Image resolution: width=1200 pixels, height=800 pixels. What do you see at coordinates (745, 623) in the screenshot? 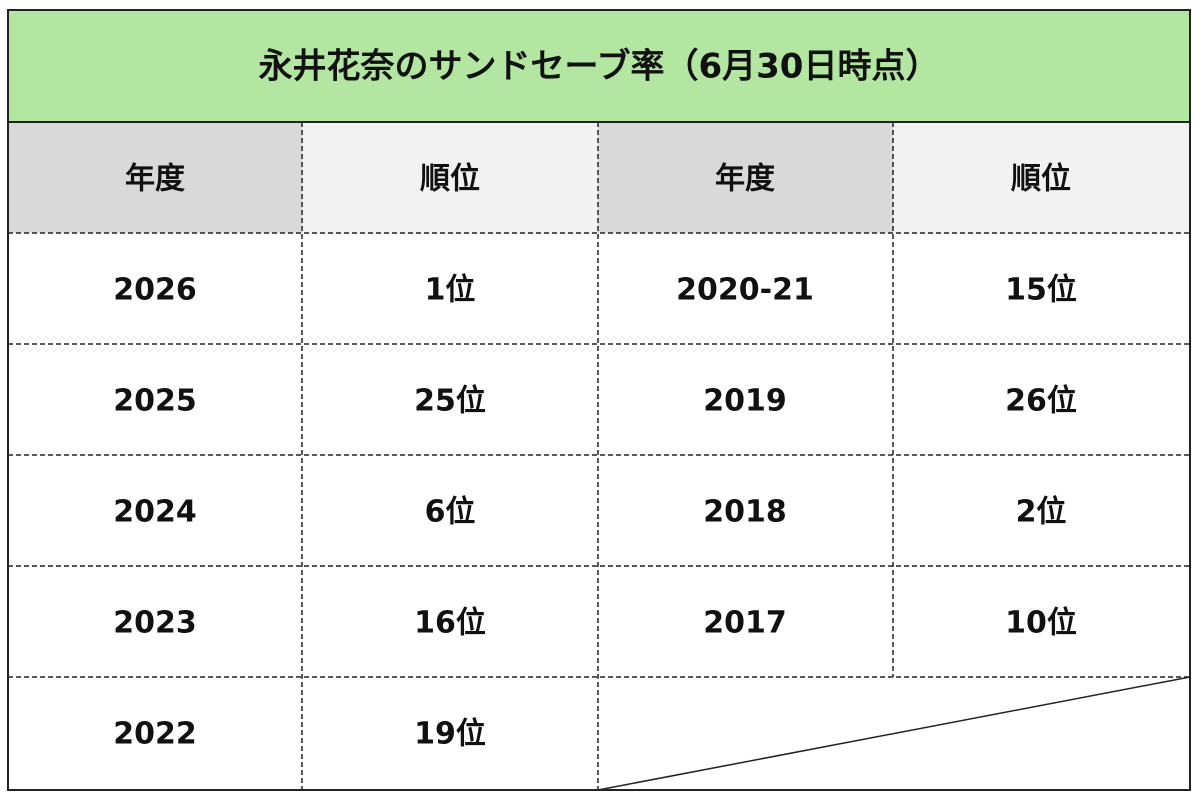
I see `cell-text: 2017` at bounding box center [745, 623].